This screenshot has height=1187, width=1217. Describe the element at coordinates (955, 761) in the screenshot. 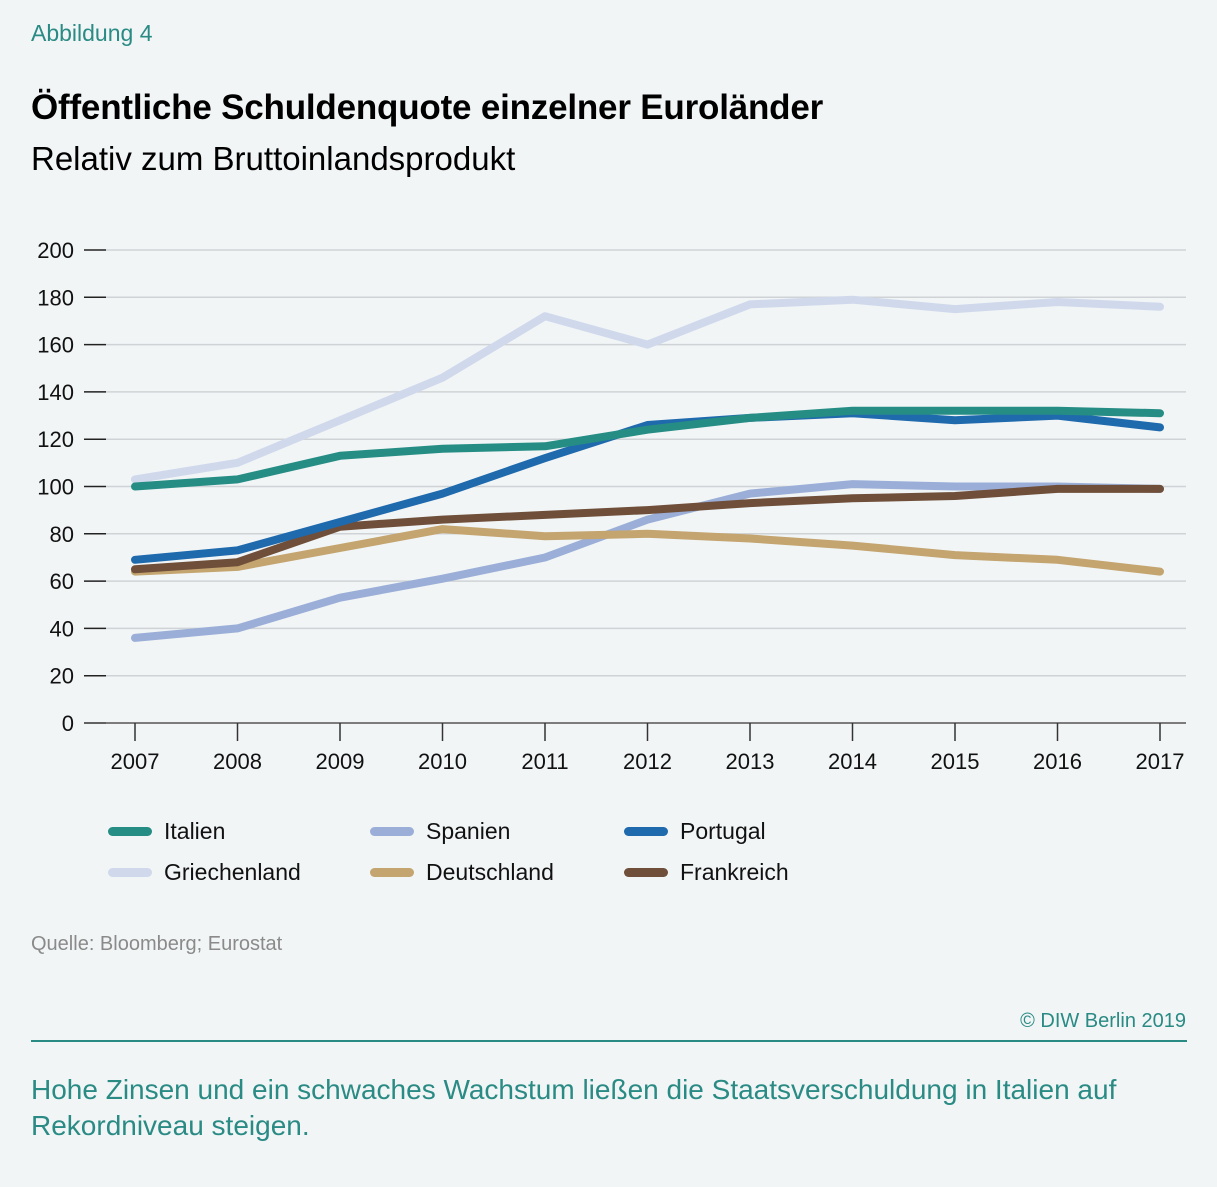

I see `x-tick-label: 2015` at that location.